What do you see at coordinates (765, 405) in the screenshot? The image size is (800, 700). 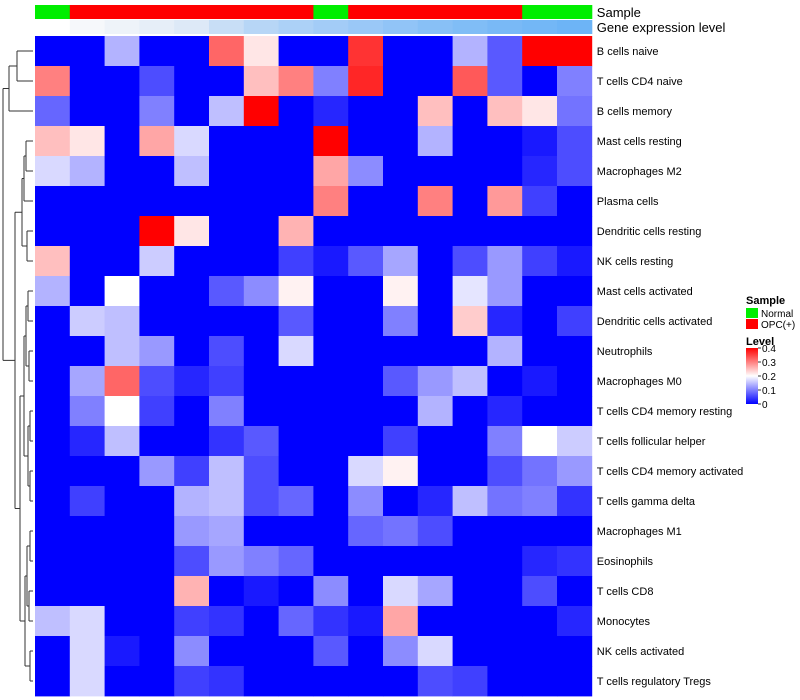 I see `legend-tick-label: 0` at bounding box center [765, 405].